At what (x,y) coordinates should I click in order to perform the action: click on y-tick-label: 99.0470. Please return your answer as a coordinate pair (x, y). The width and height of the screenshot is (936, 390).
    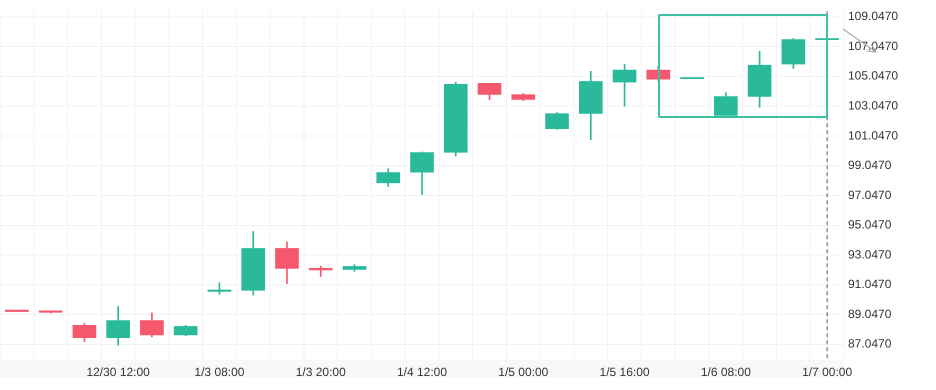
    Looking at the image, I should click on (870, 165).